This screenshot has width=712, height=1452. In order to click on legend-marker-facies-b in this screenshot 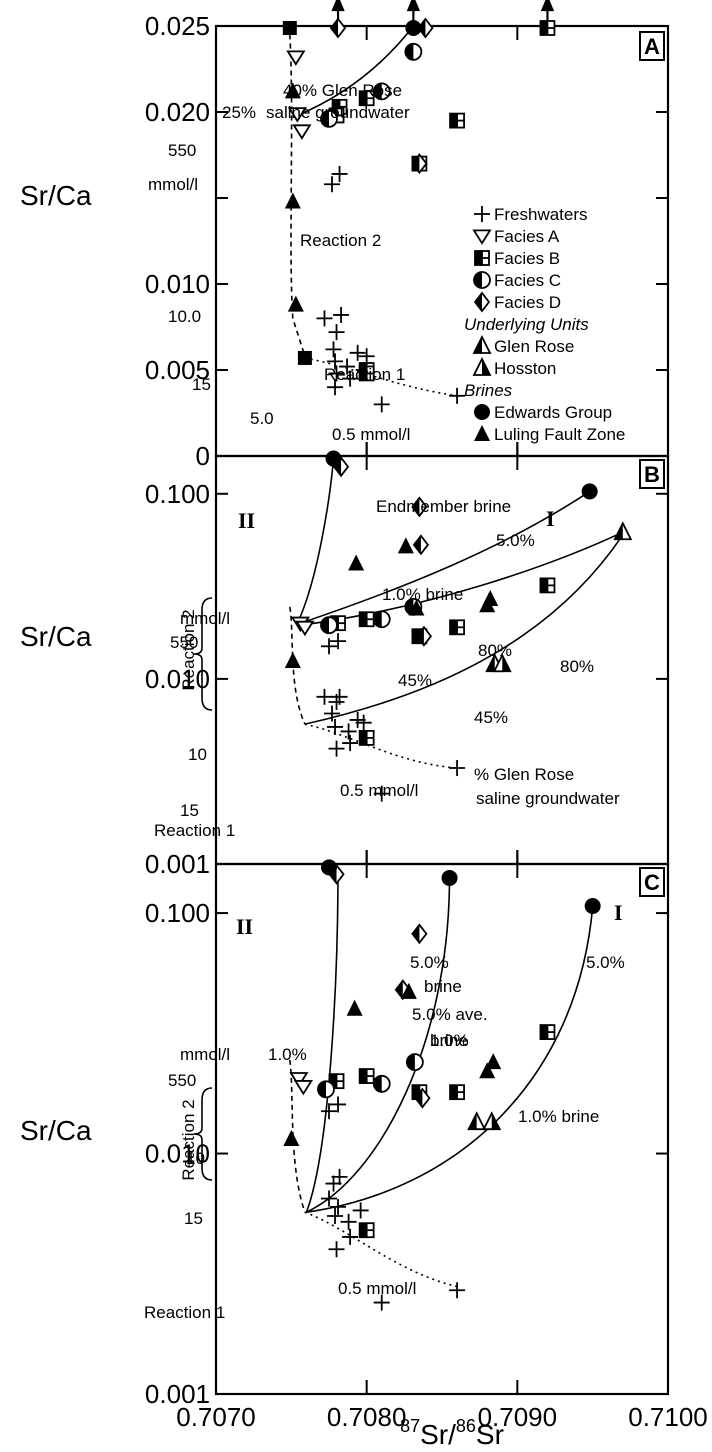, I will do `click(482, 258)`.